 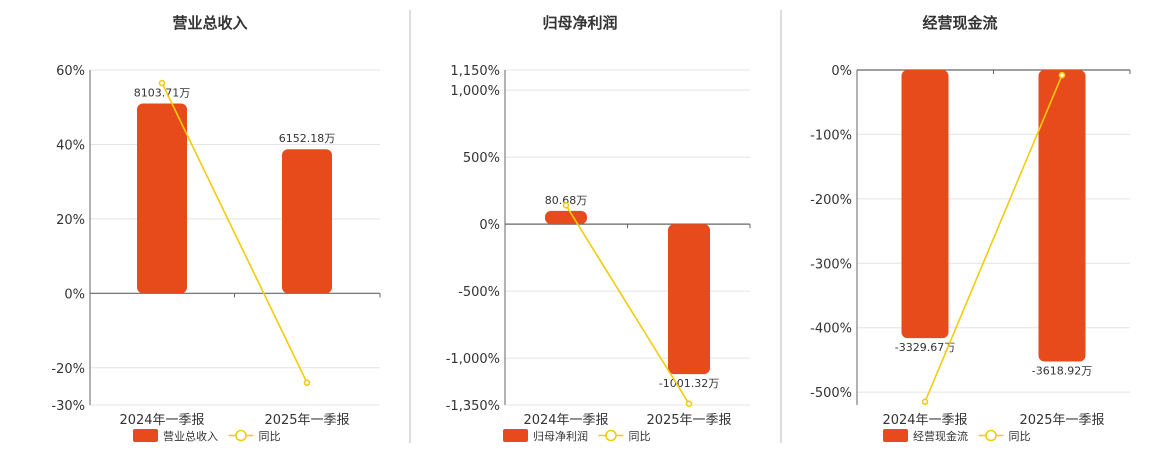 What do you see at coordinates (579, 23) in the screenshot?
I see `chart-title: 归母净利润` at bounding box center [579, 23].